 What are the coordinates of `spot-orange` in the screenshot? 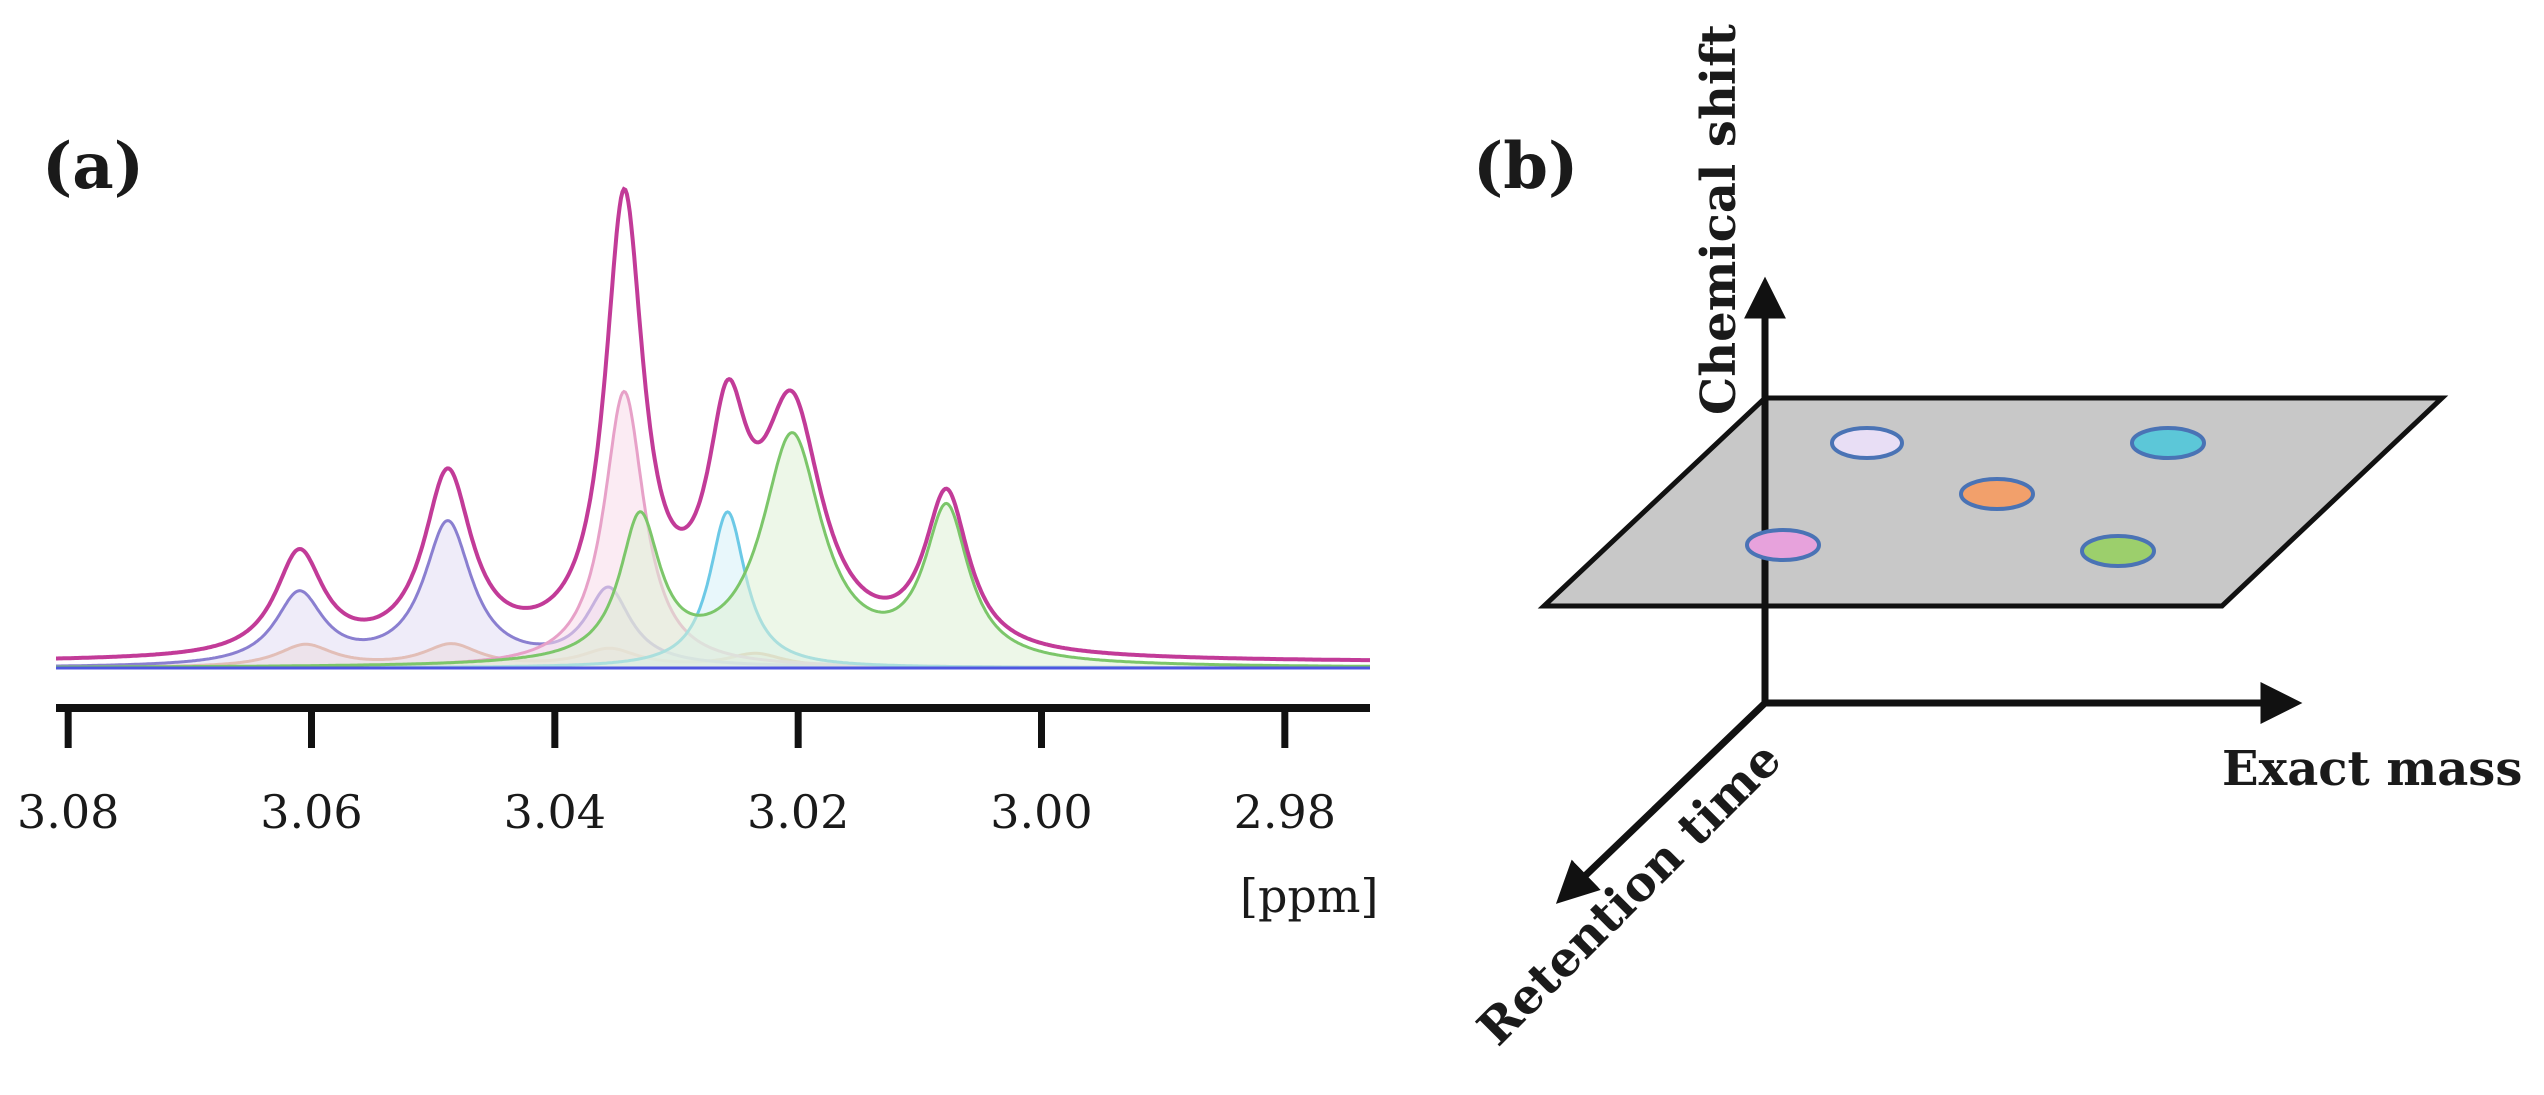 It's located at (1997, 494).